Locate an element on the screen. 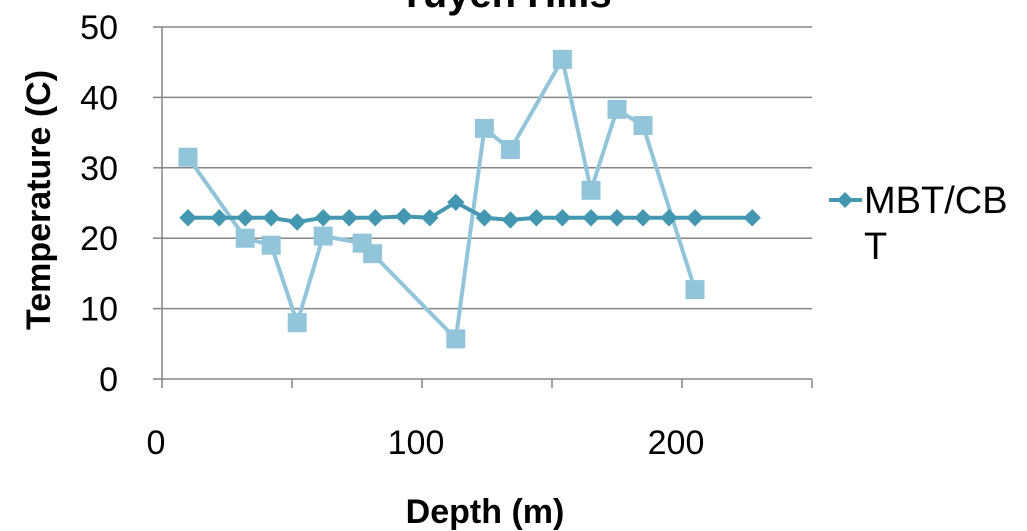 The width and height of the screenshot is (1027, 531). legend: MBT/CB T is located at coordinates (918, 224).